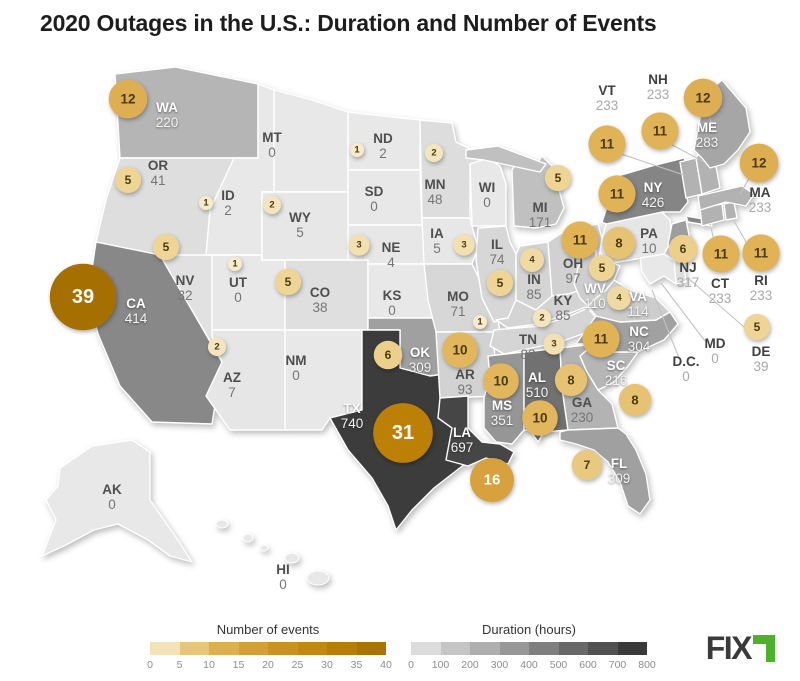  What do you see at coordinates (235, 264) in the screenshot?
I see `events-bubble-value-UT: 1` at bounding box center [235, 264].